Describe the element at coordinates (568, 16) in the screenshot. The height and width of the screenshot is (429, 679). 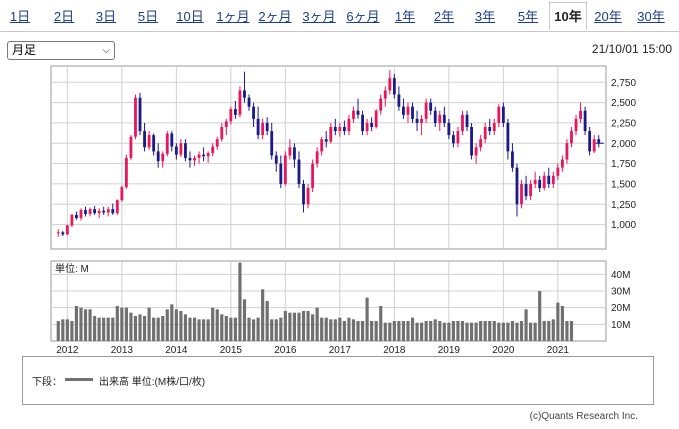
I see `tab-13: 10年` at that location.